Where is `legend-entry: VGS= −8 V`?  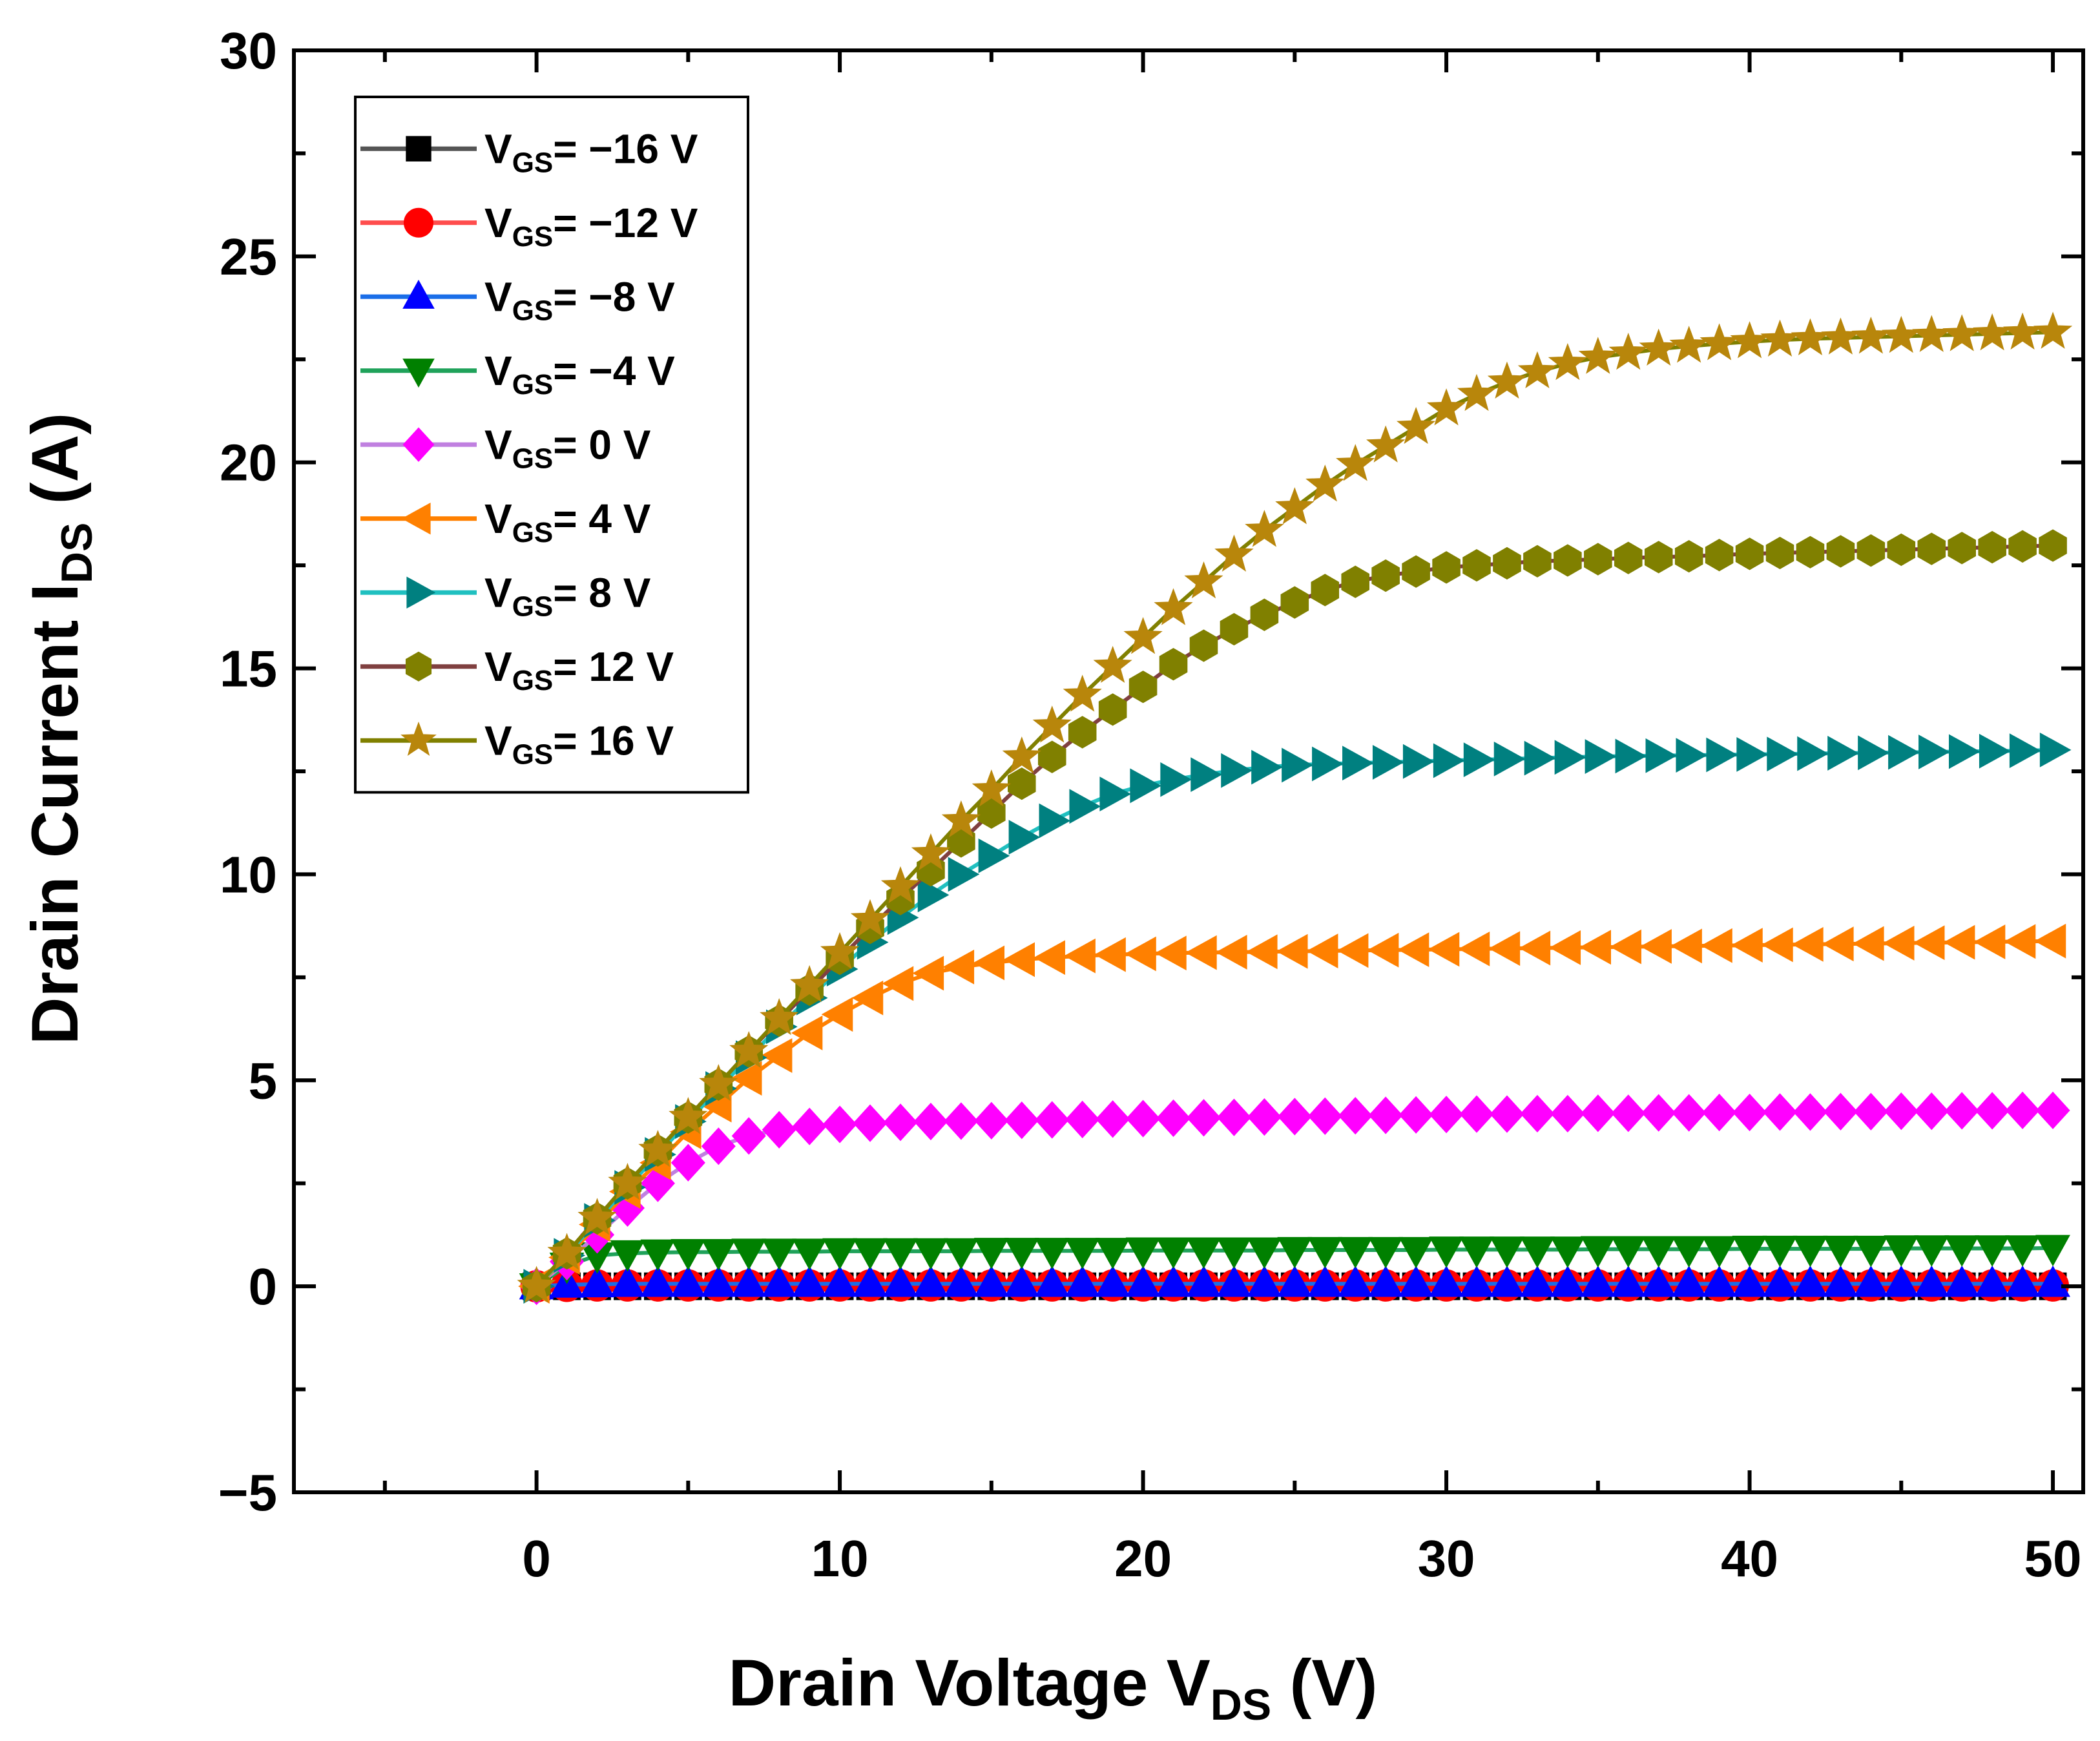
legend-entry: VGS= −8 V is located at coordinates (517, 300).